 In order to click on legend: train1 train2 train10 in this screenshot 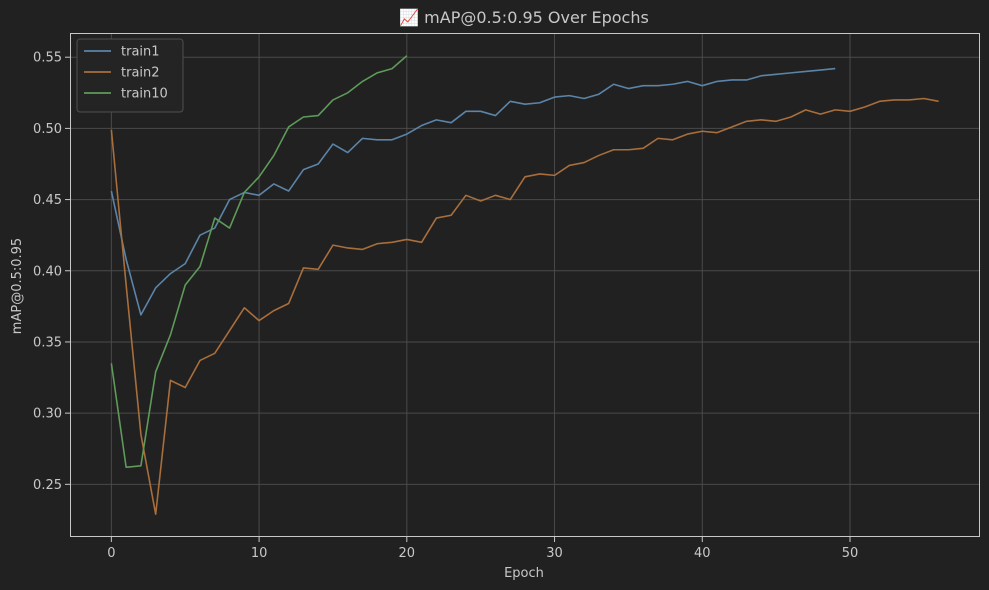, I will do `click(130, 75)`.